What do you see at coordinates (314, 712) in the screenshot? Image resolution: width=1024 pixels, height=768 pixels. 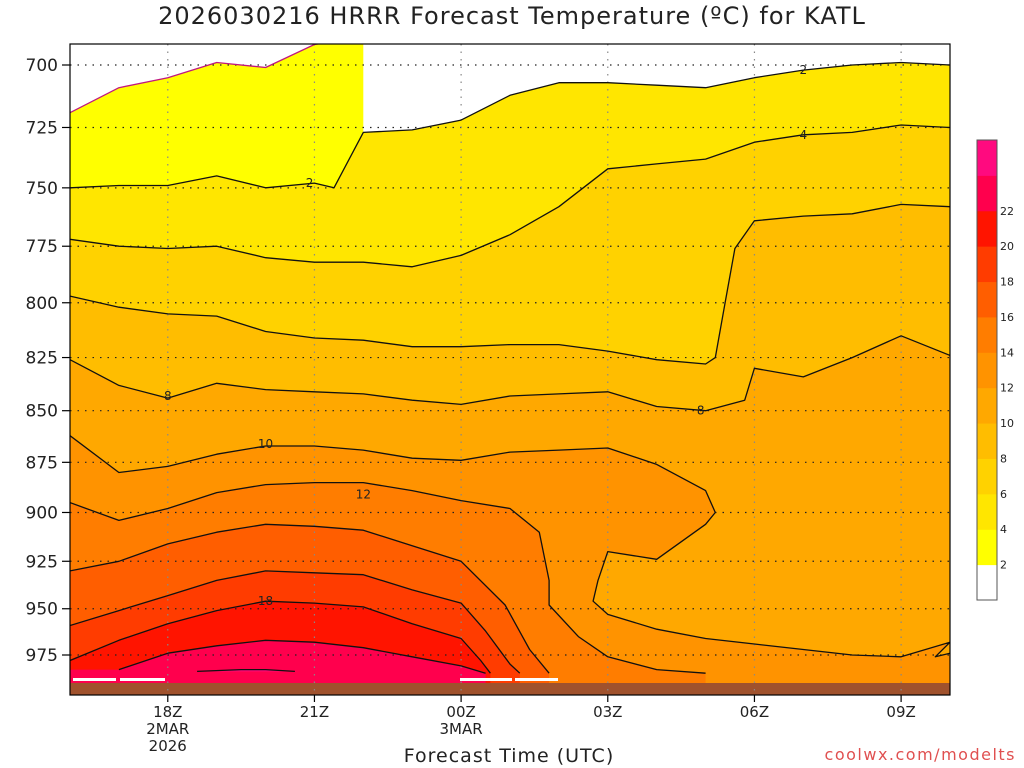 I see `x-tick-label-21Z: 21Z` at bounding box center [314, 712].